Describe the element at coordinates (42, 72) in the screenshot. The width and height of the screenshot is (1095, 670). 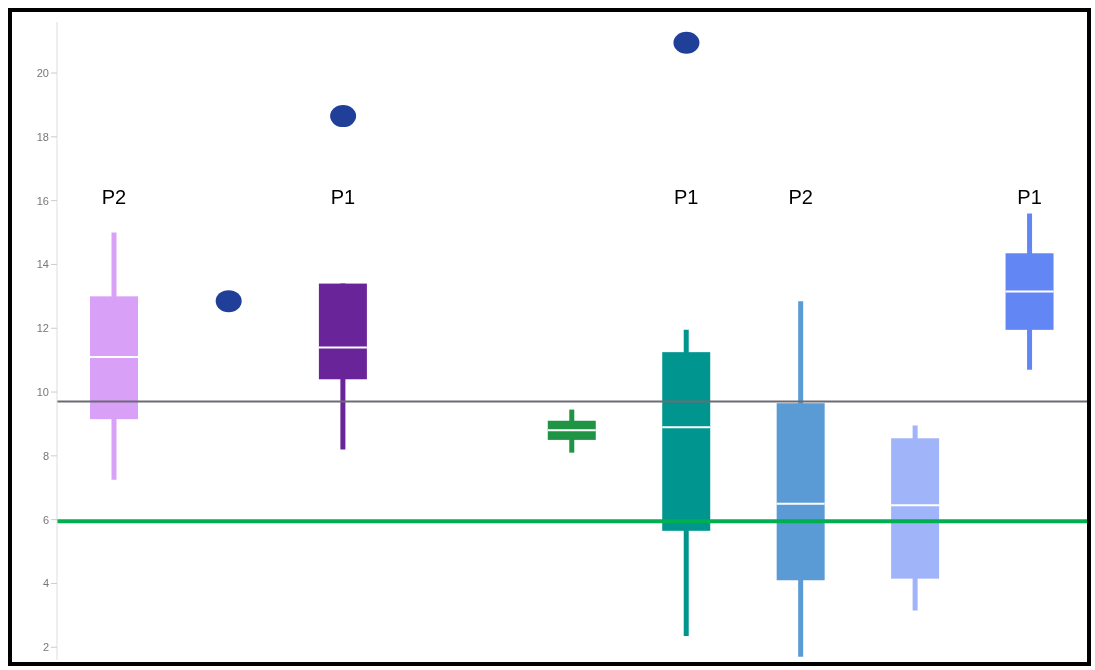
I see `y-tick-label: 20` at that location.